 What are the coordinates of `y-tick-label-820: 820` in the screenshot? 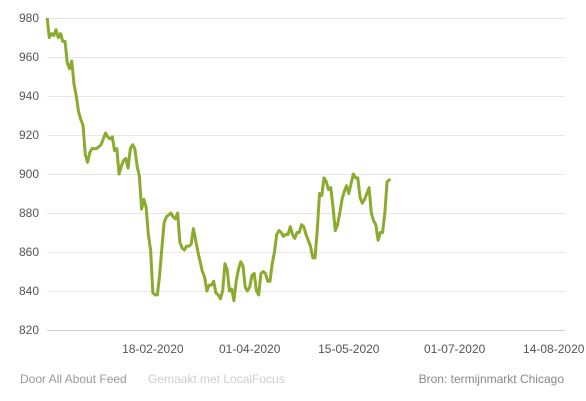 It's located at (29, 330).